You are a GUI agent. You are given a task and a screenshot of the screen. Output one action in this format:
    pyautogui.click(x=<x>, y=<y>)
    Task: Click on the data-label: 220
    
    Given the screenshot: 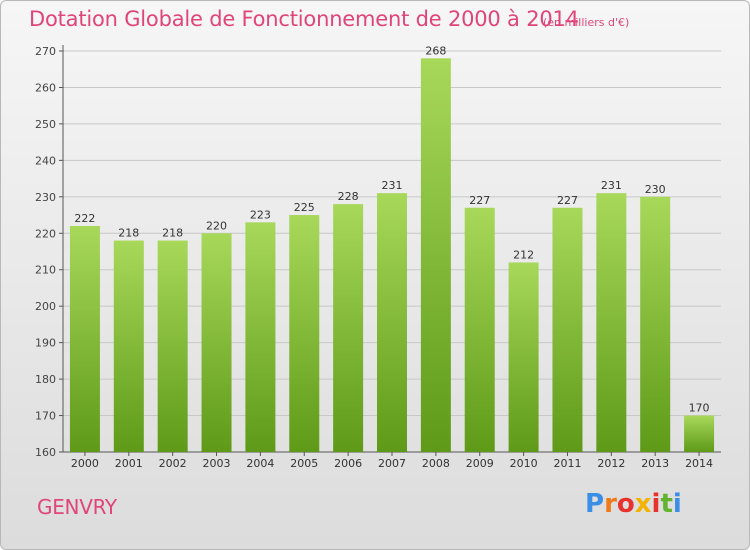 What is the action you would take?
    pyautogui.click(x=216, y=225)
    